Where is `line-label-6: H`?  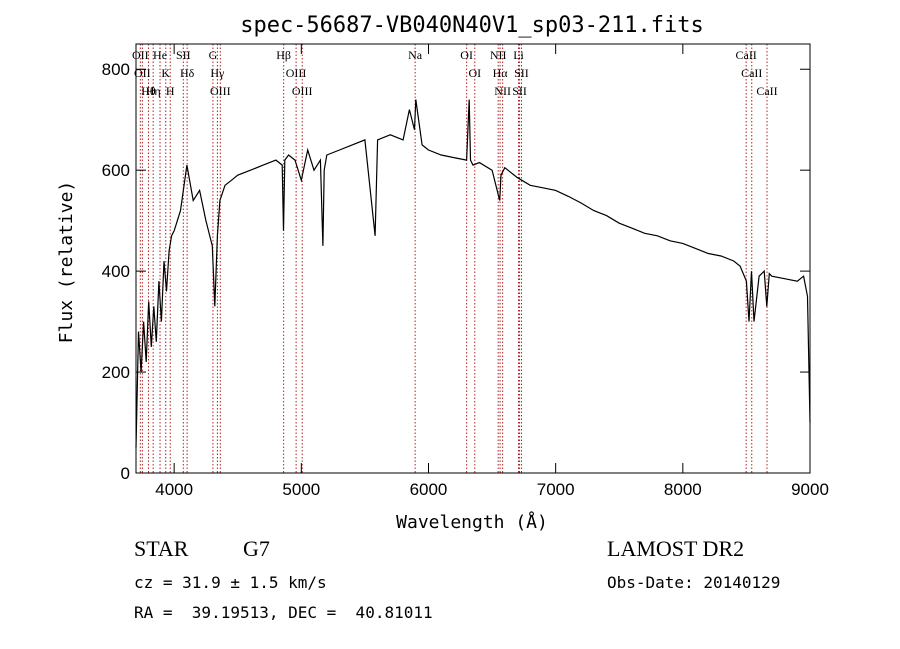 line-label-6: H is located at coordinates (170, 91).